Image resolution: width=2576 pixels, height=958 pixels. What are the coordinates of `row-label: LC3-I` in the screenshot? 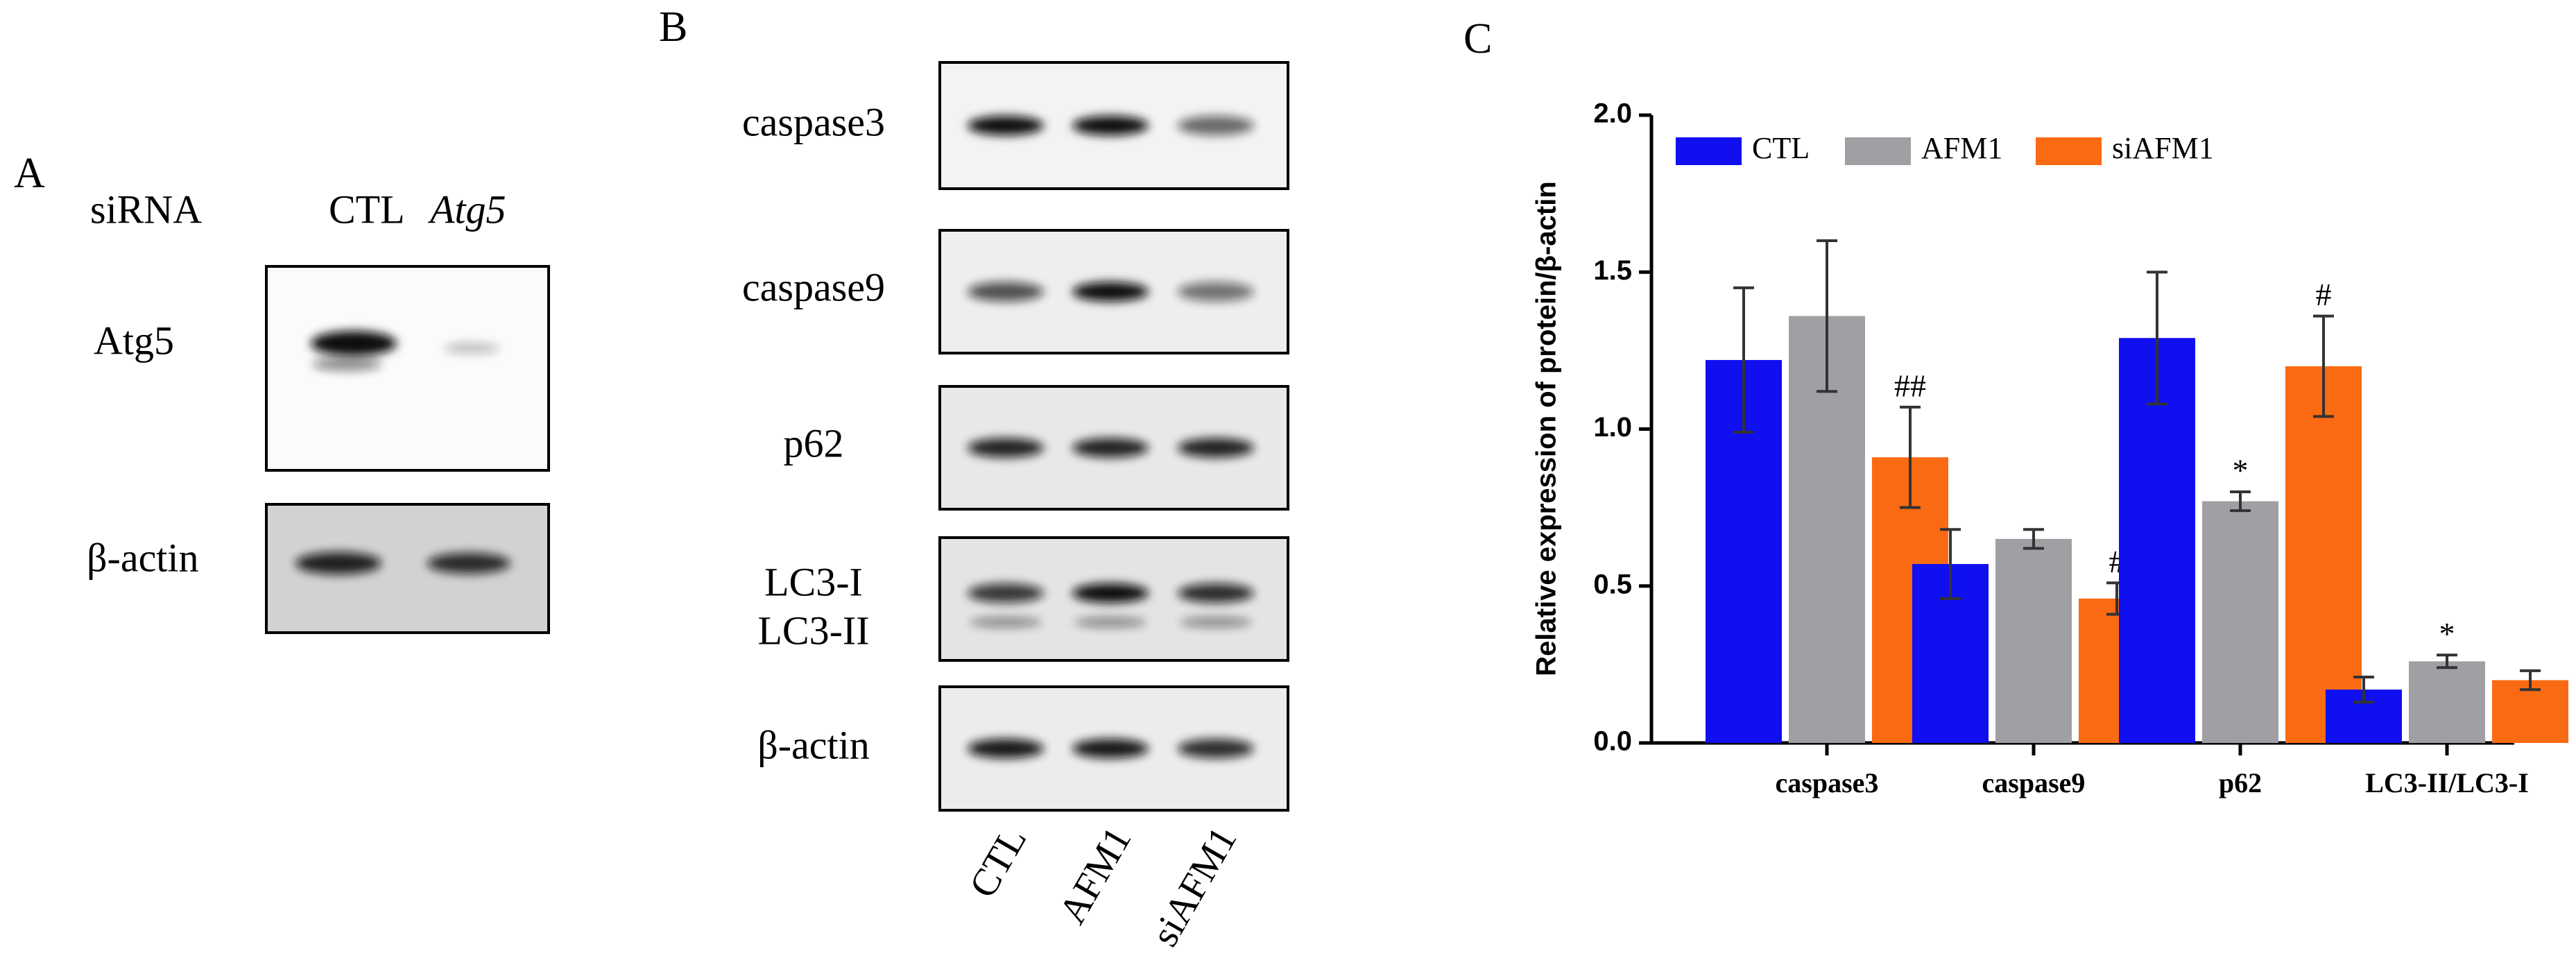 It's located at (813, 581).